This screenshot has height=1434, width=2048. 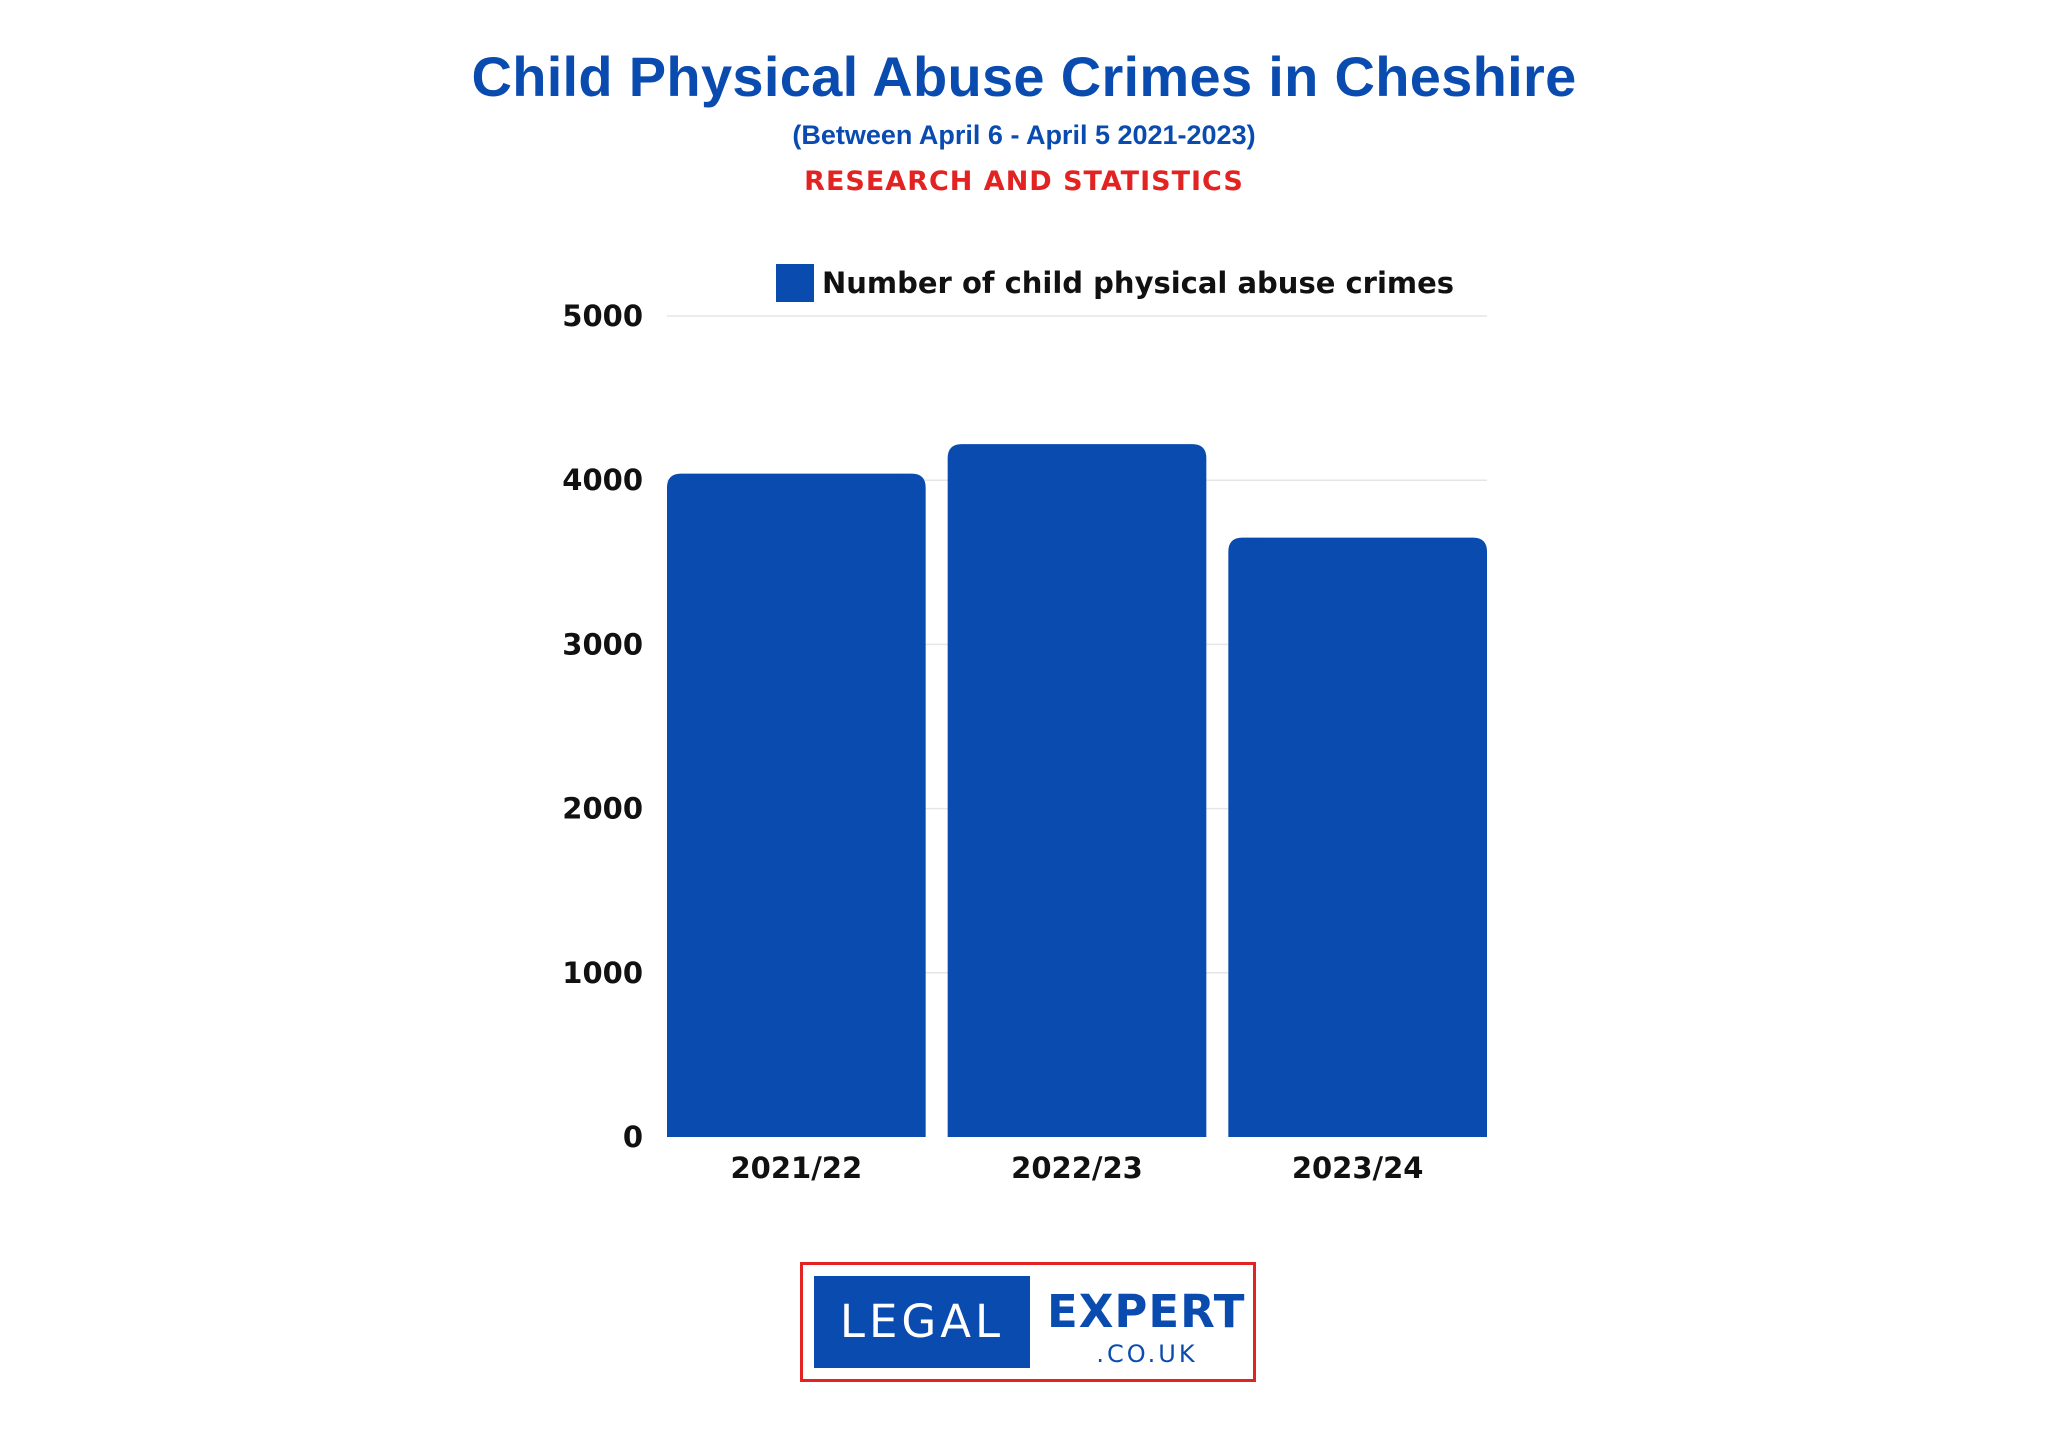 I want to click on y-tick-label: 4000, so click(x=602, y=480).